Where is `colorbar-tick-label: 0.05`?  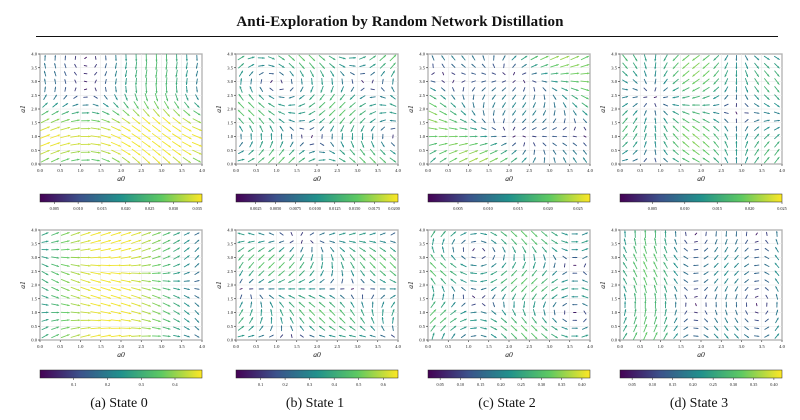 colorbar-tick-label: 0.05 is located at coordinates (439, 384).